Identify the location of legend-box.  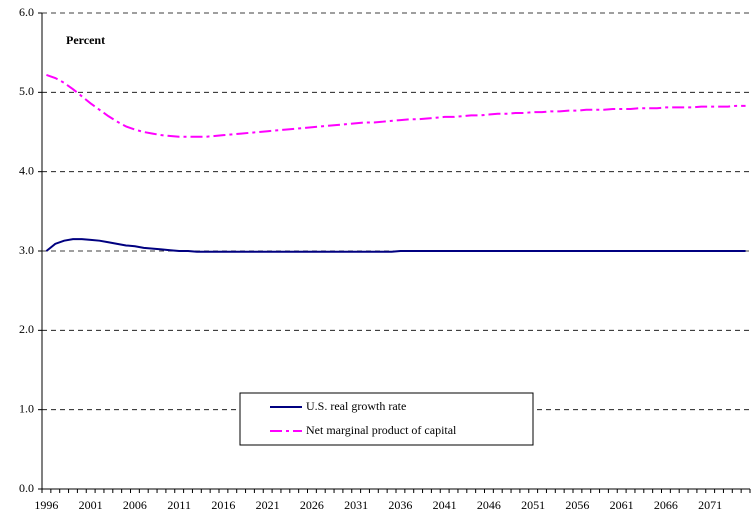
(386, 419).